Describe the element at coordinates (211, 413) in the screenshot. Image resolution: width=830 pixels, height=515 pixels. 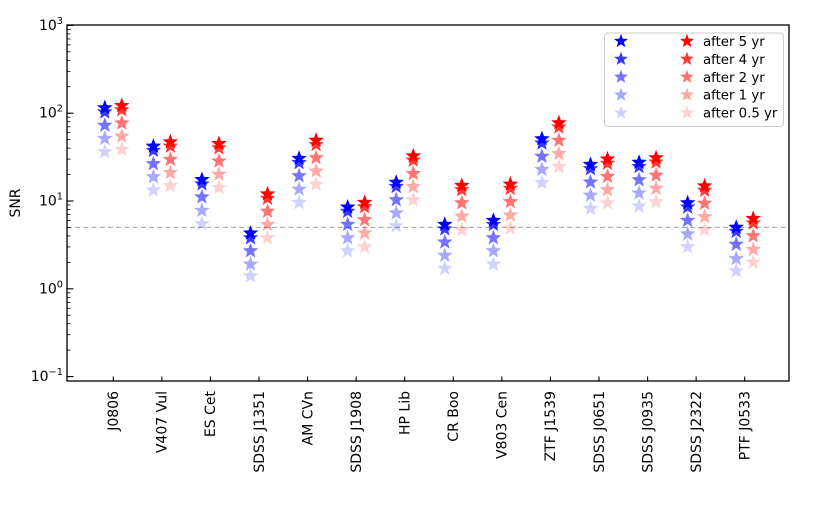
I see `x-tick-label: ES Cet` at that location.